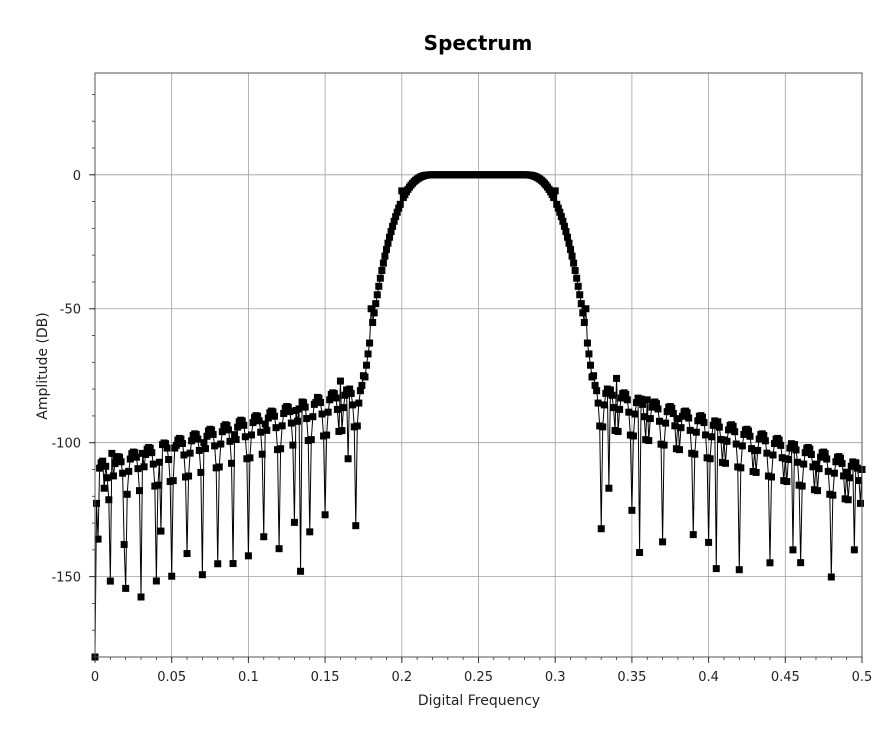 The width and height of the screenshot is (889, 729). I want to click on x-axis-label: Digital Frequency, so click(479, 701).